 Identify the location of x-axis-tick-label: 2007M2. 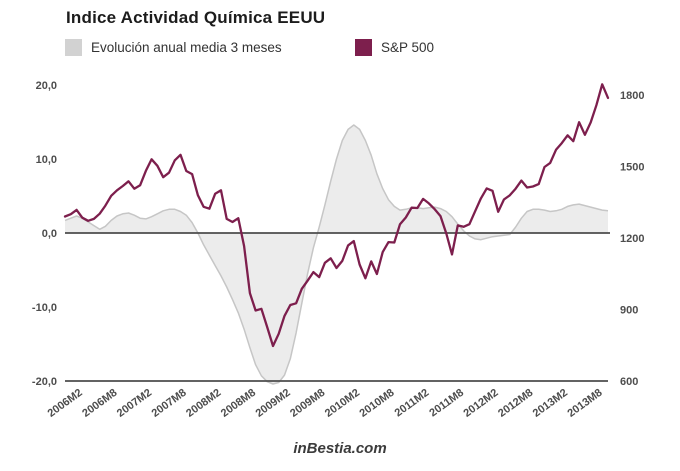
(134, 403).